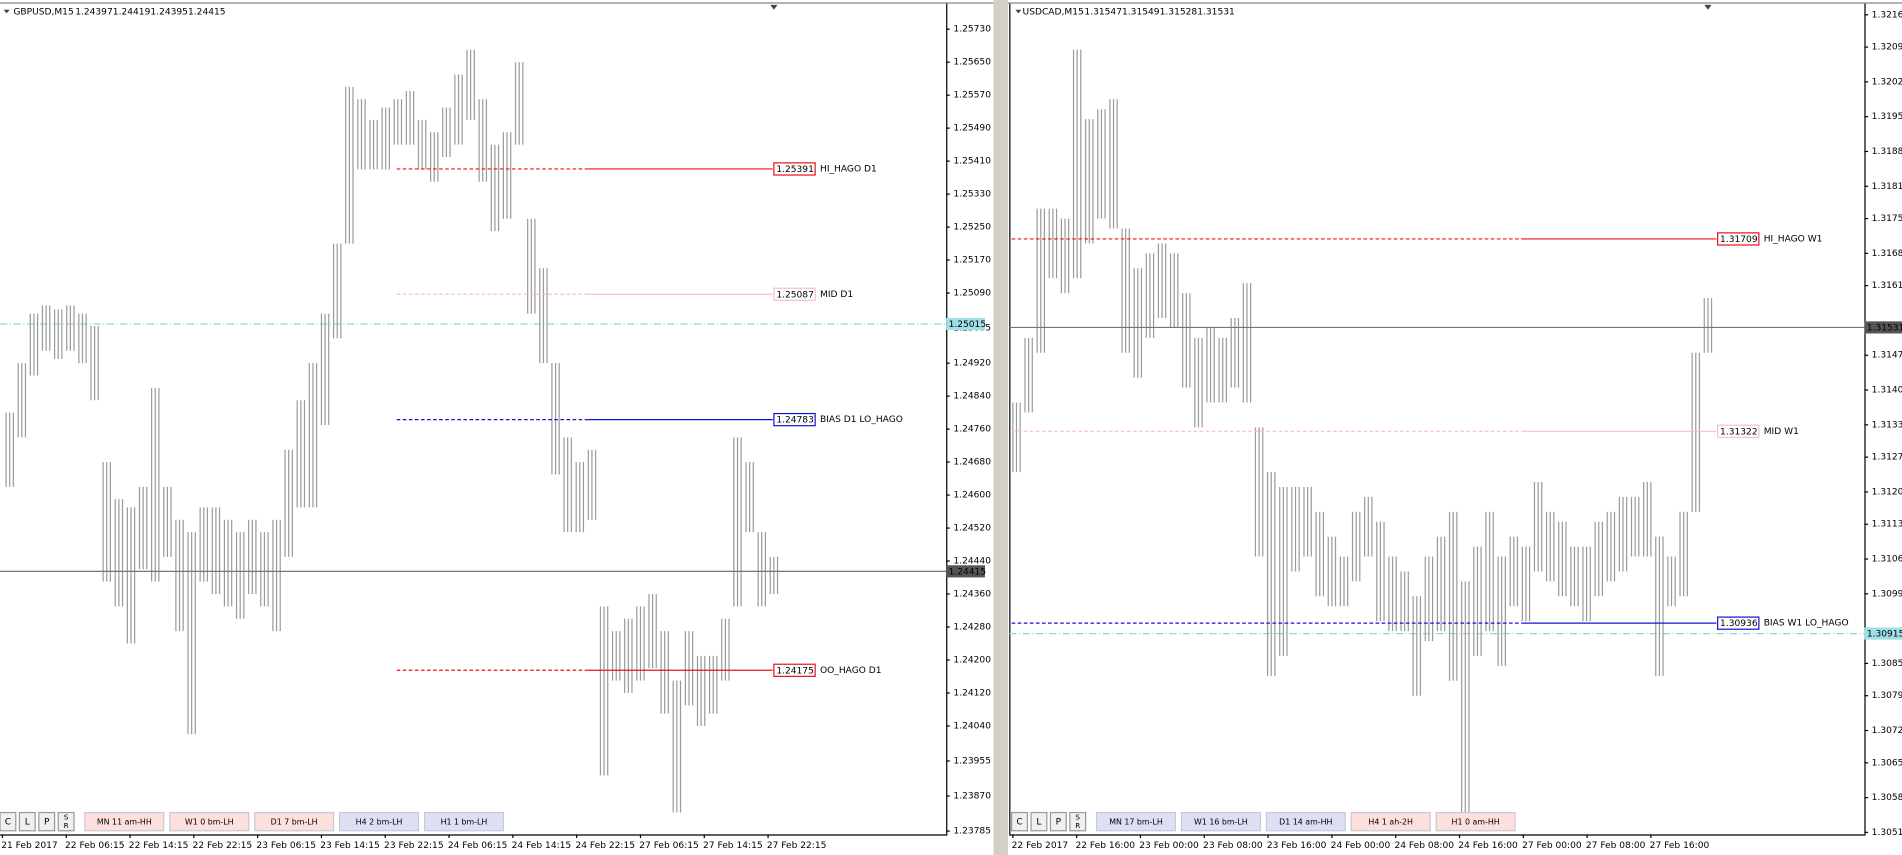 This screenshot has height=855, width=1902. I want to click on timeframe-button-label: H1 1 bm-LH, so click(464, 822).